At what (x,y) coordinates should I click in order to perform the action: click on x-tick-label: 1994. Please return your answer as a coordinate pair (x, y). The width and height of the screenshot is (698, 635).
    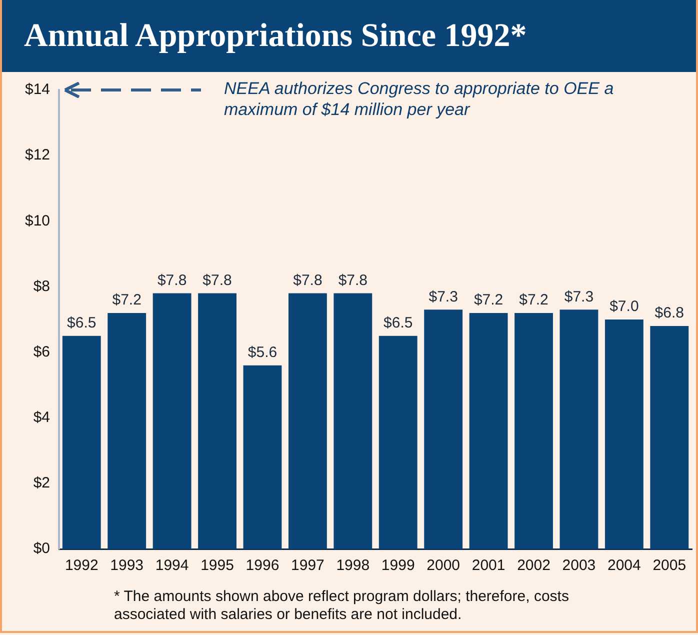
    Looking at the image, I should click on (172, 565).